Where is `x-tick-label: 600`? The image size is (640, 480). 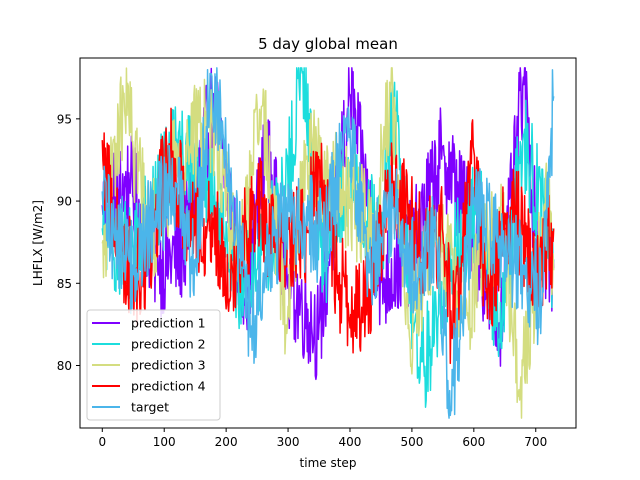 x-tick-label: 600 is located at coordinates (473, 442).